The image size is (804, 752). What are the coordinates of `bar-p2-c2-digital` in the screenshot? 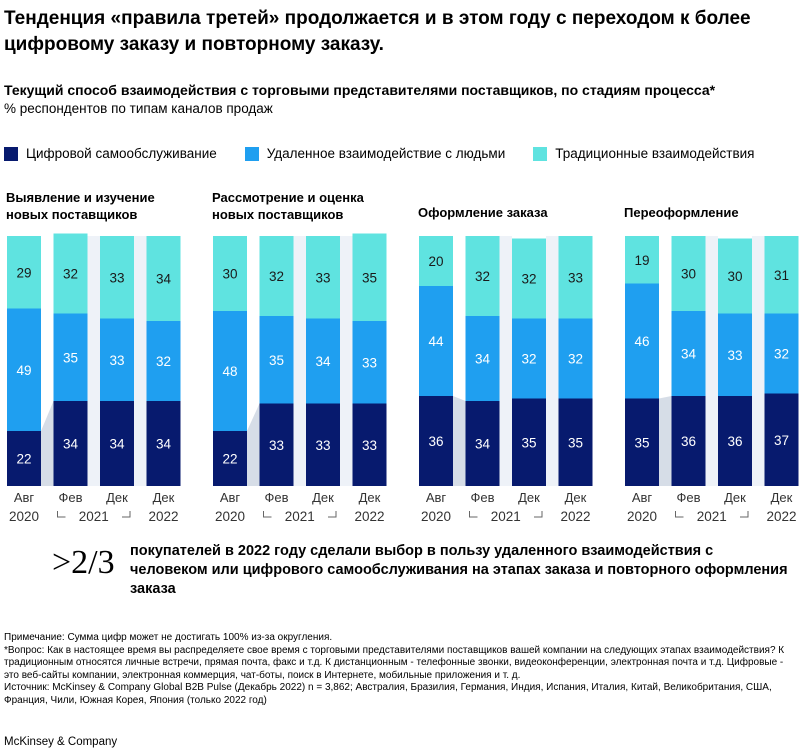 It's located at (276, 444).